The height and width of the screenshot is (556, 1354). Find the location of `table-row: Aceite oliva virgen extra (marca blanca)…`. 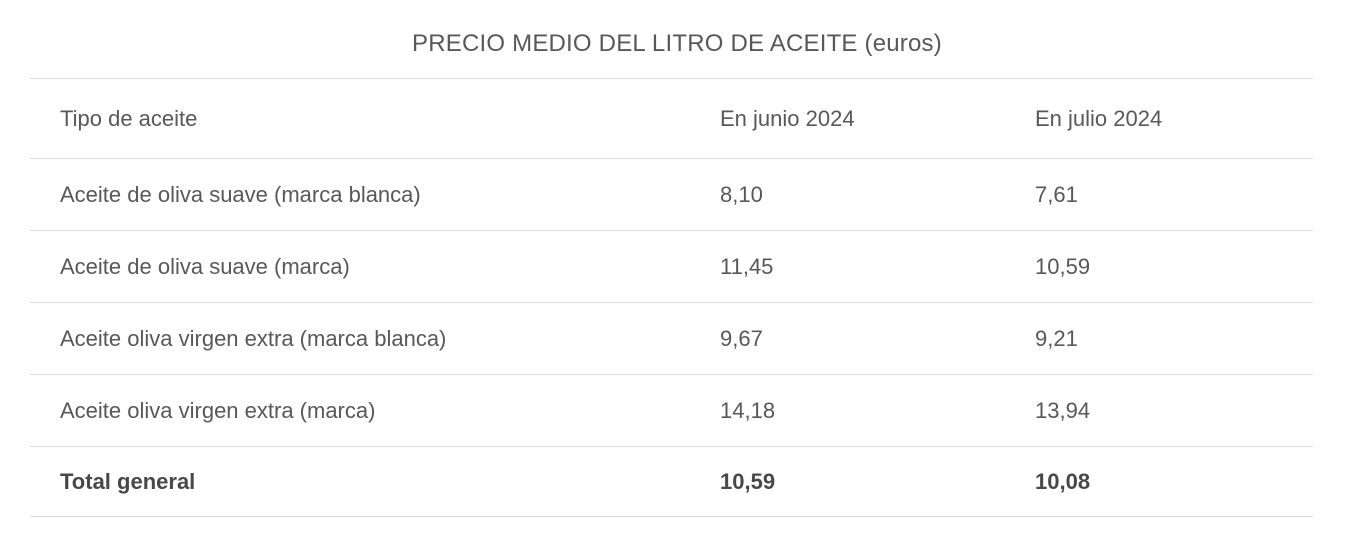

table-row: Aceite oliva virgen extra (marca blanca)… is located at coordinates (671, 339).